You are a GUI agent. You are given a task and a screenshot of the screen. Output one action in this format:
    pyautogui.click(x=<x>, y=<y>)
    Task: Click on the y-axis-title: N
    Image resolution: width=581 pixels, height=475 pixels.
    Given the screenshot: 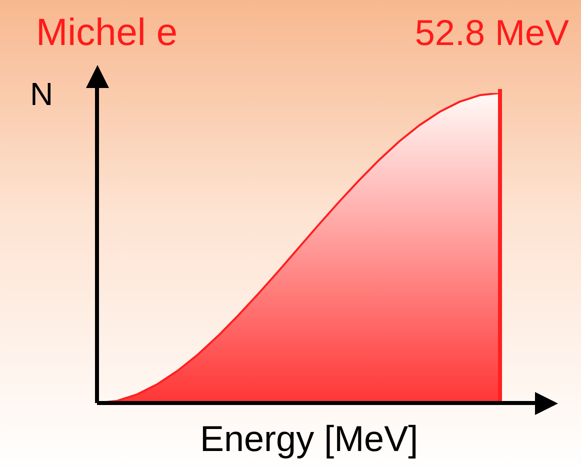 What is the action you would take?
    pyautogui.click(x=42, y=94)
    